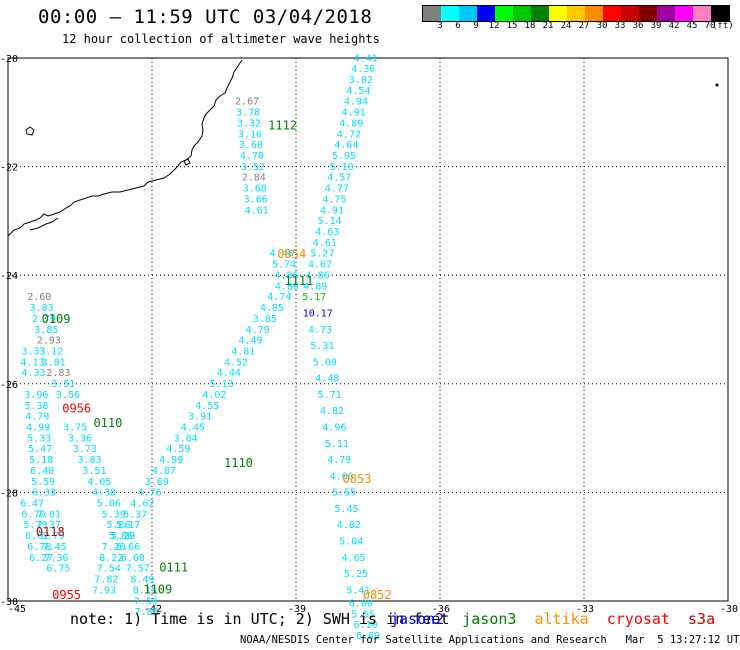  What do you see at coordinates (279, 297) in the screenshot?
I see `wave-height-label: 4.74` at bounding box center [279, 297].